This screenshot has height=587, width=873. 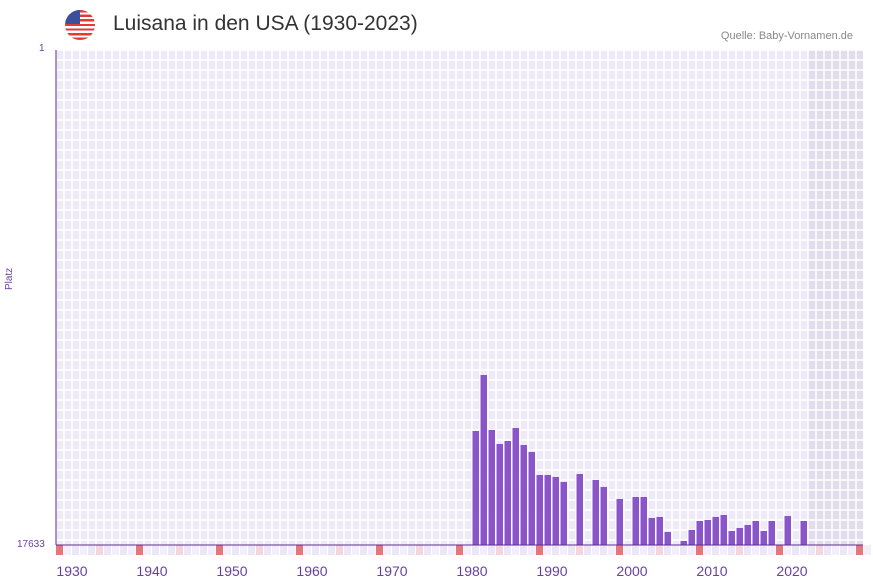 What do you see at coordinates (723, 529) in the screenshot?
I see `bar-2011` at bounding box center [723, 529].